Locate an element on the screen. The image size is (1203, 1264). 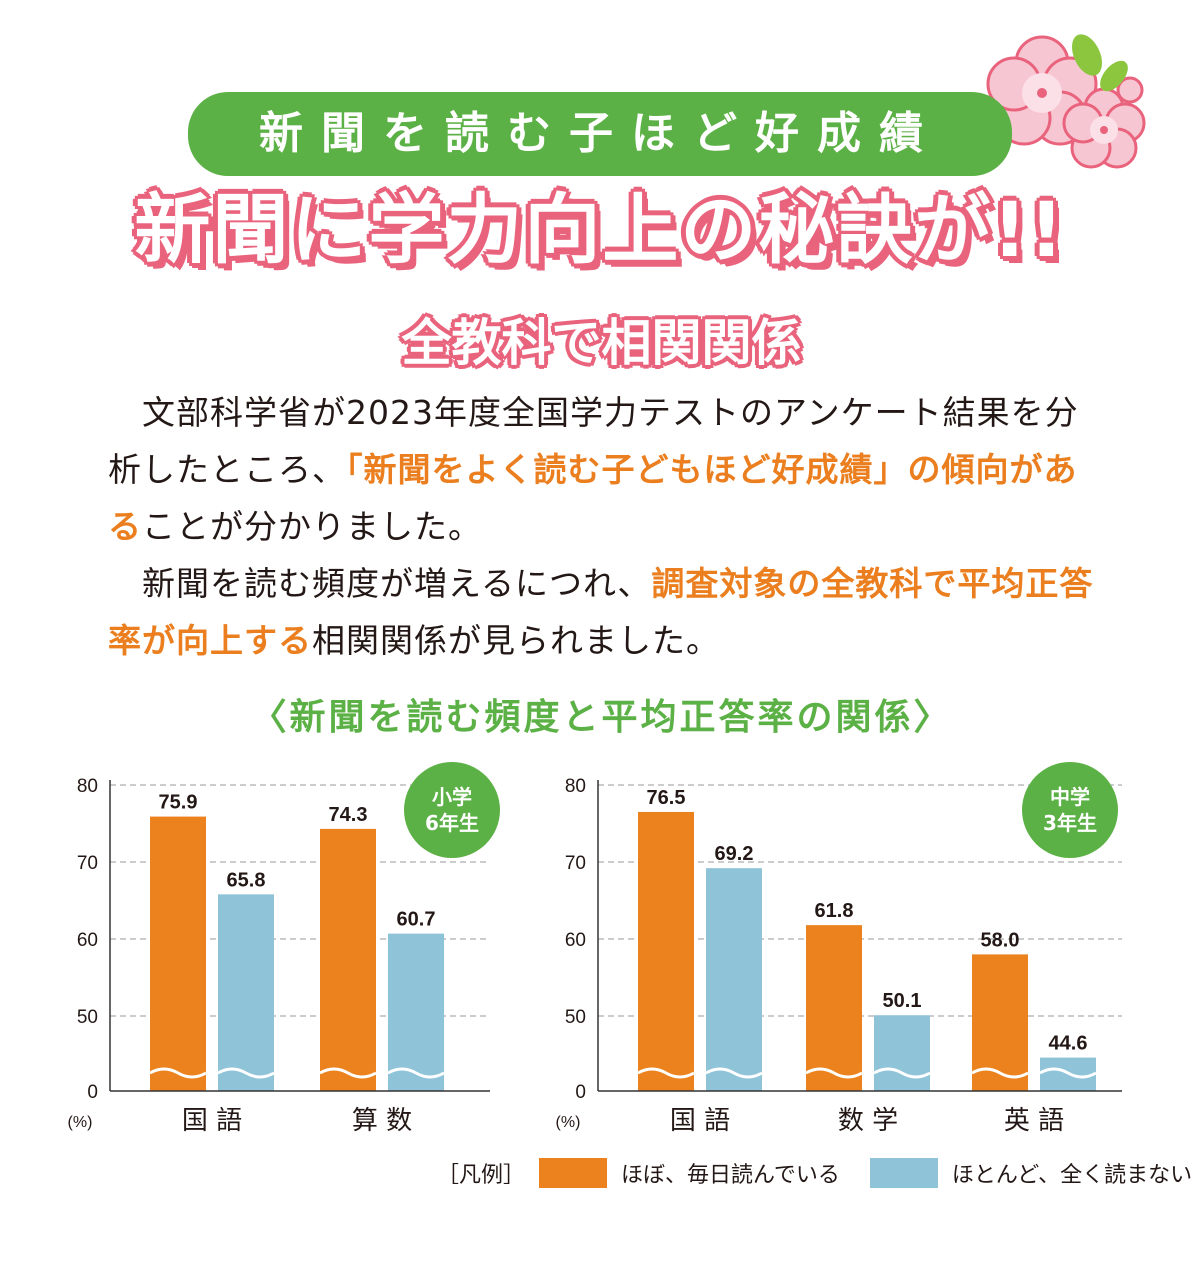
text: 相関関係が見られました。 is located at coordinates (516, 640).